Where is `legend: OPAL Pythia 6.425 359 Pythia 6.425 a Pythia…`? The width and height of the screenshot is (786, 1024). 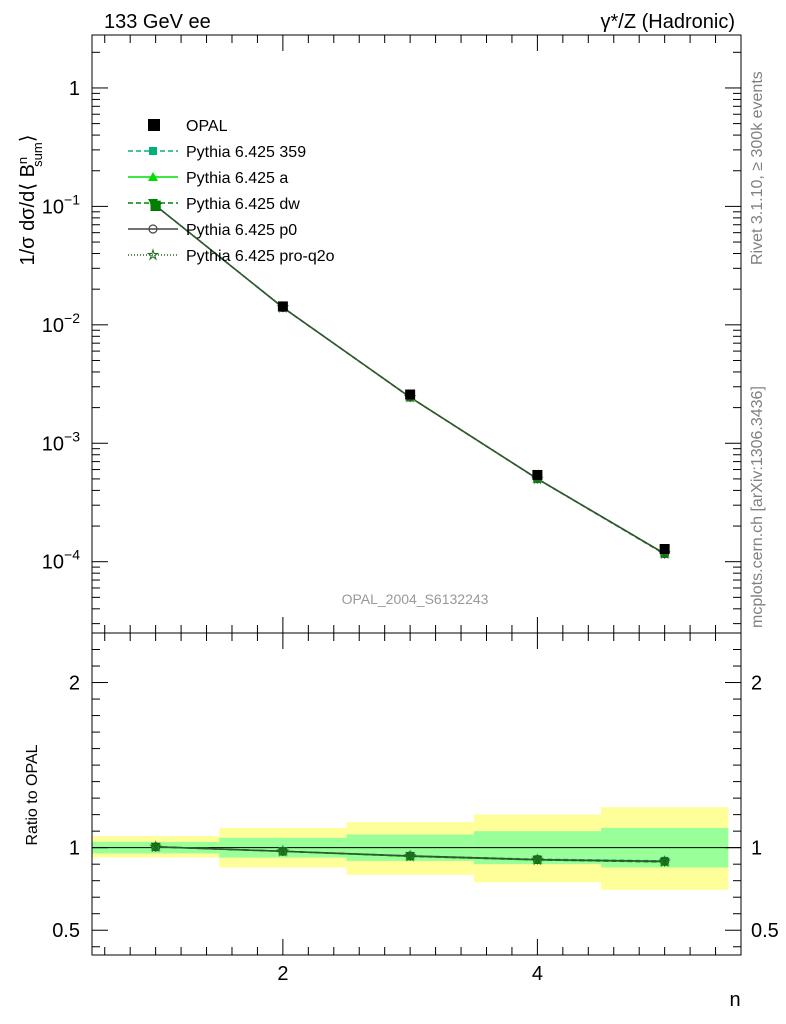 legend: OPAL Pythia 6.425 359 Pythia 6.425 a Pythia… is located at coordinates (231, 191).